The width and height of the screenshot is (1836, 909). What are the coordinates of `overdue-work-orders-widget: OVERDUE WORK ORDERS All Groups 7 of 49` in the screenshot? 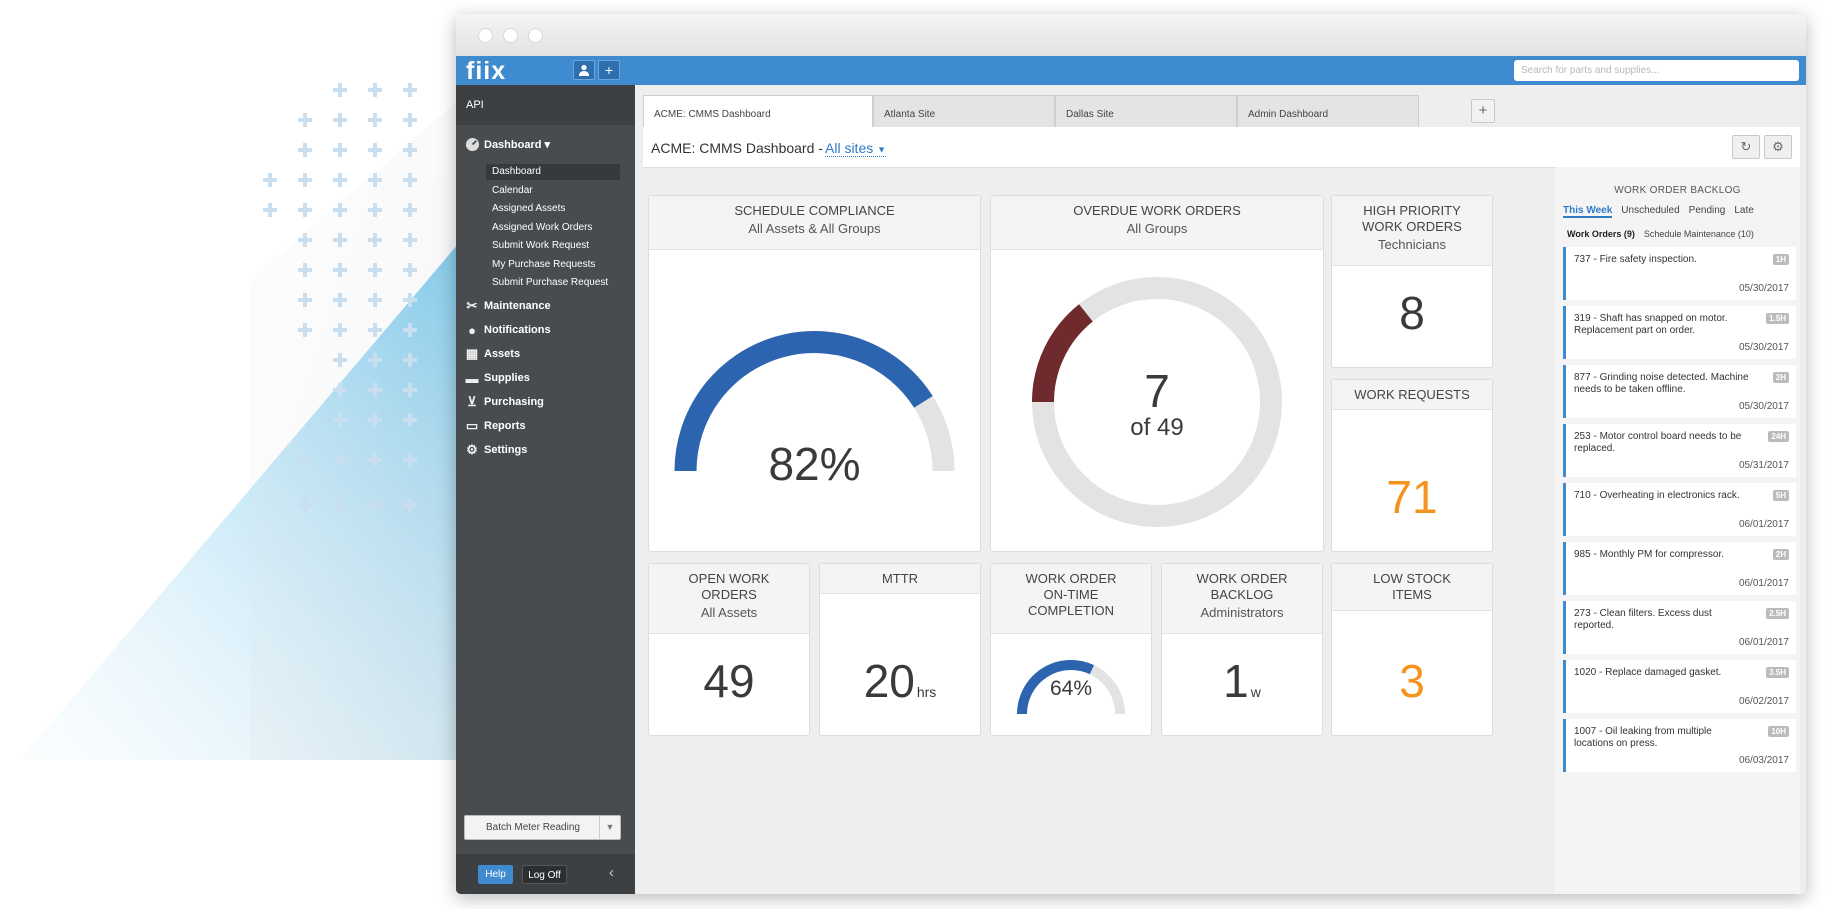 It's located at (1157, 373).